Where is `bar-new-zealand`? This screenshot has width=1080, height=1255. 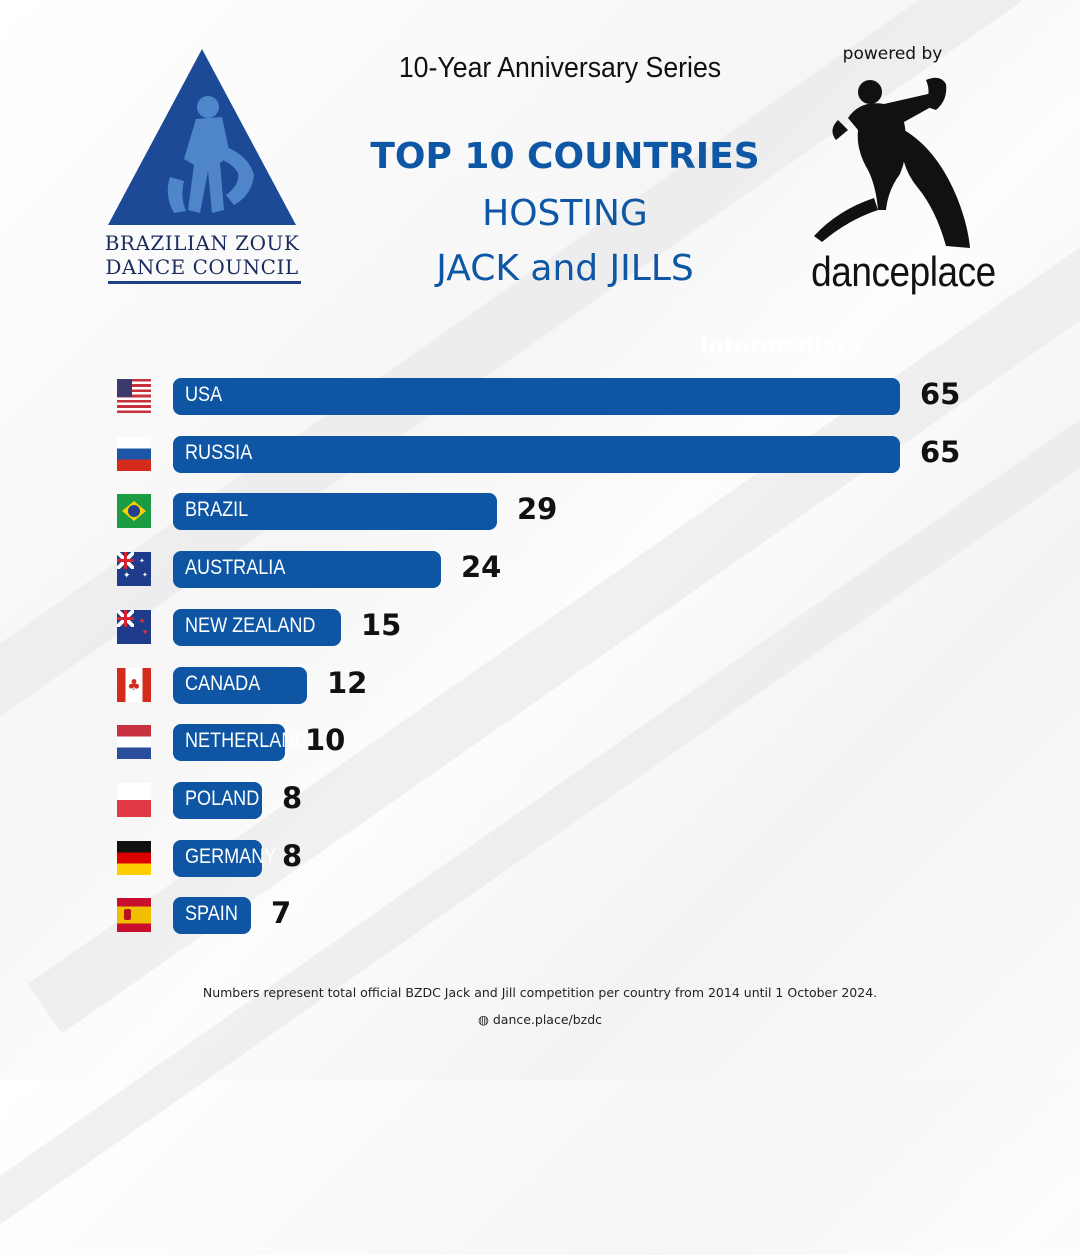
bar-new-zealand is located at coordinates (257, 627).